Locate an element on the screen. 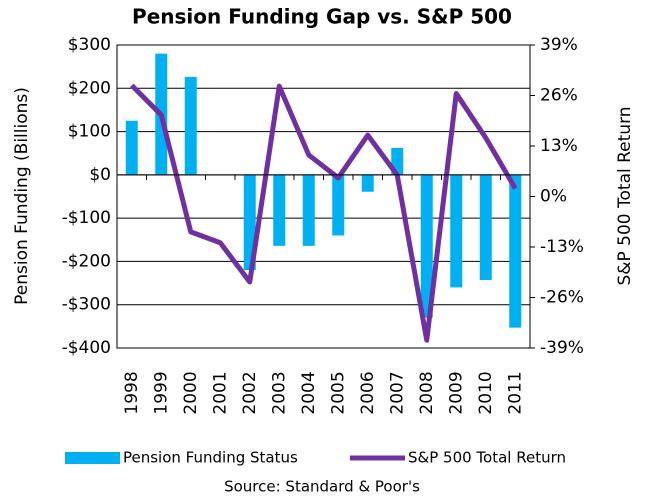 The width and height of the screenshot is (645, 504). y-tick-label: -$100 is located at coordinates (86, 218).